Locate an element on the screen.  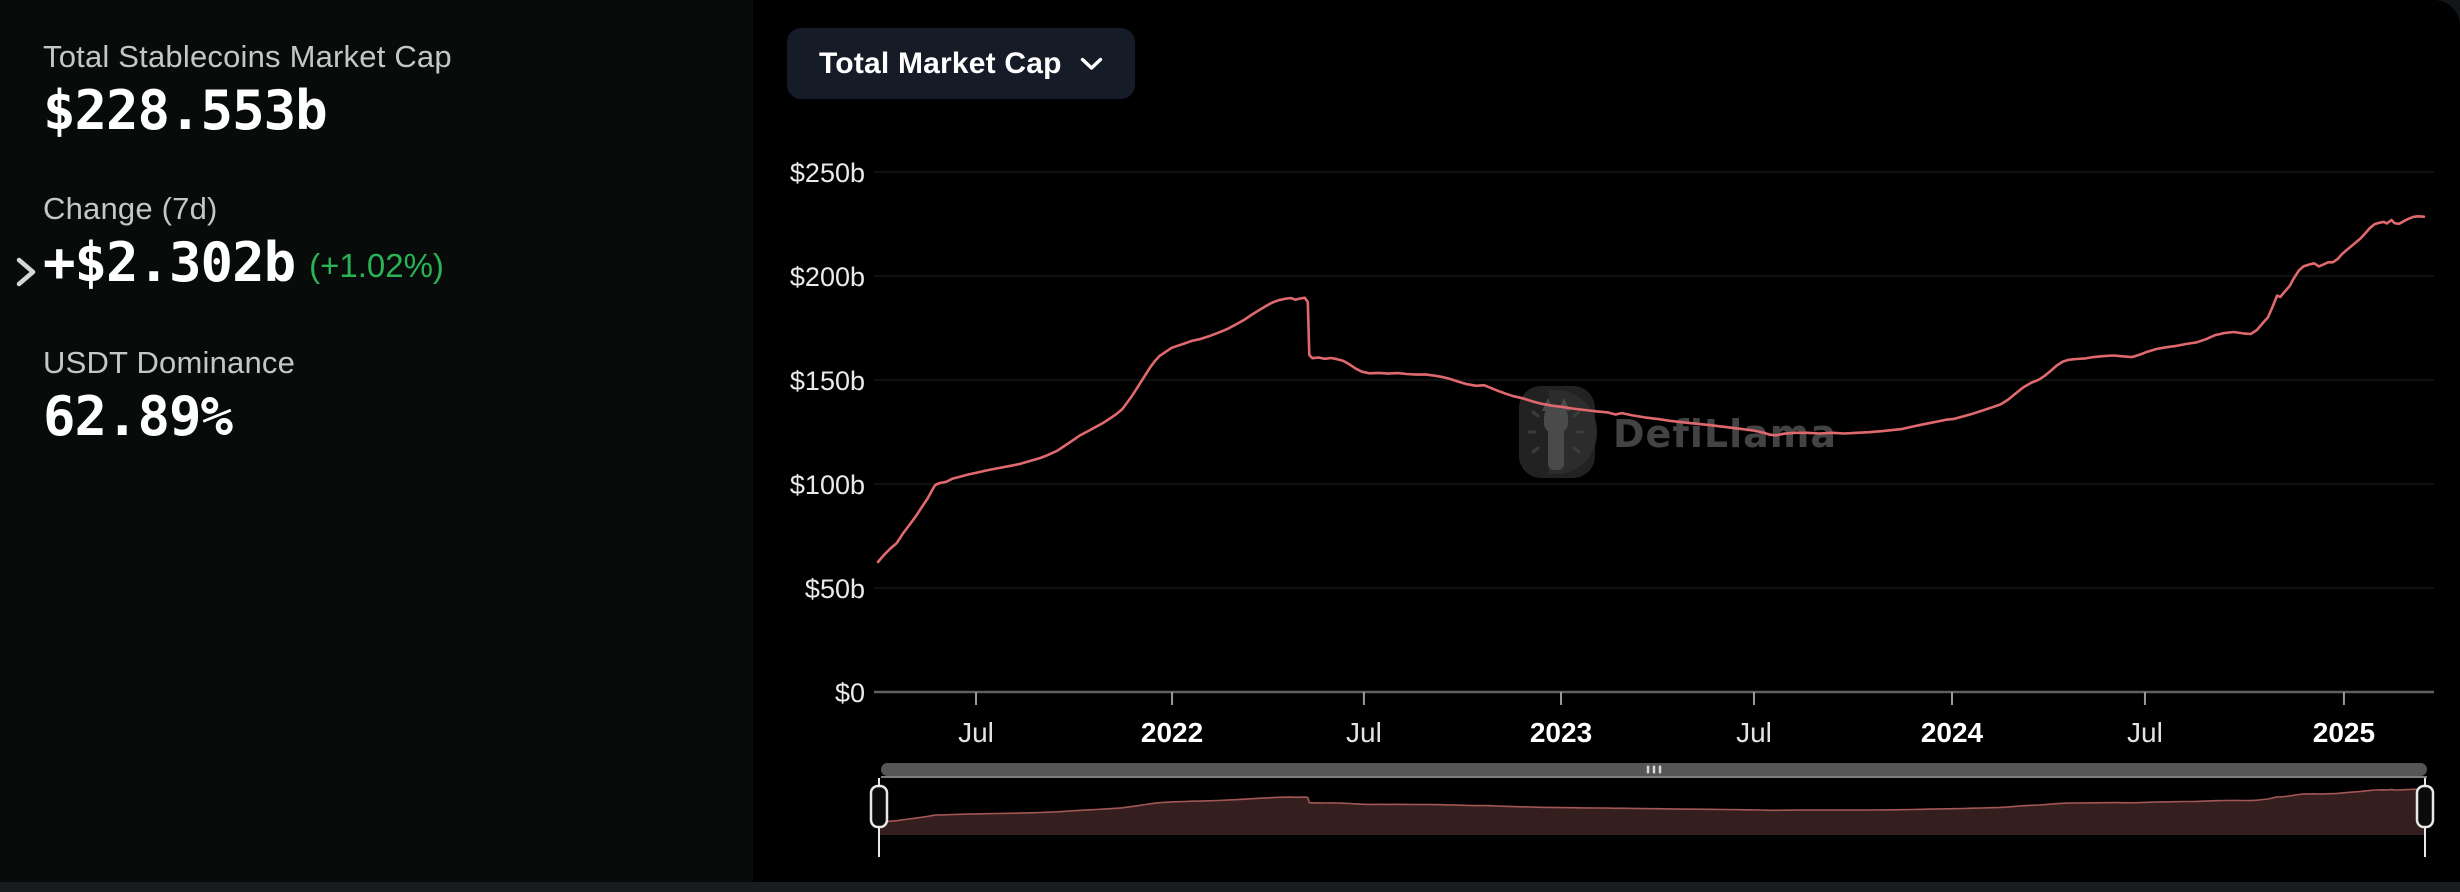
chevron-down-icon is located at coordinates (1091, 63).